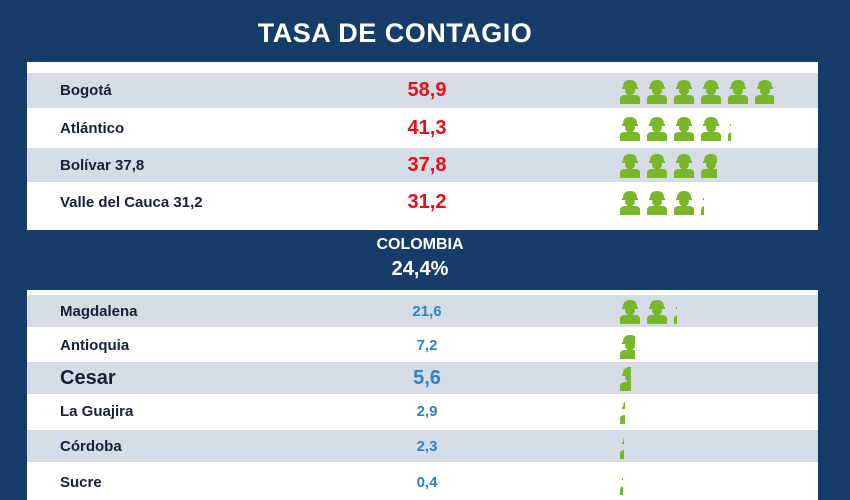 The width and height of the screenshot is (850, 500). What do you see at coordinates (86, 90) in the screenshot?
I see `region-name: Bogotá` at bounding box center [86, 90].